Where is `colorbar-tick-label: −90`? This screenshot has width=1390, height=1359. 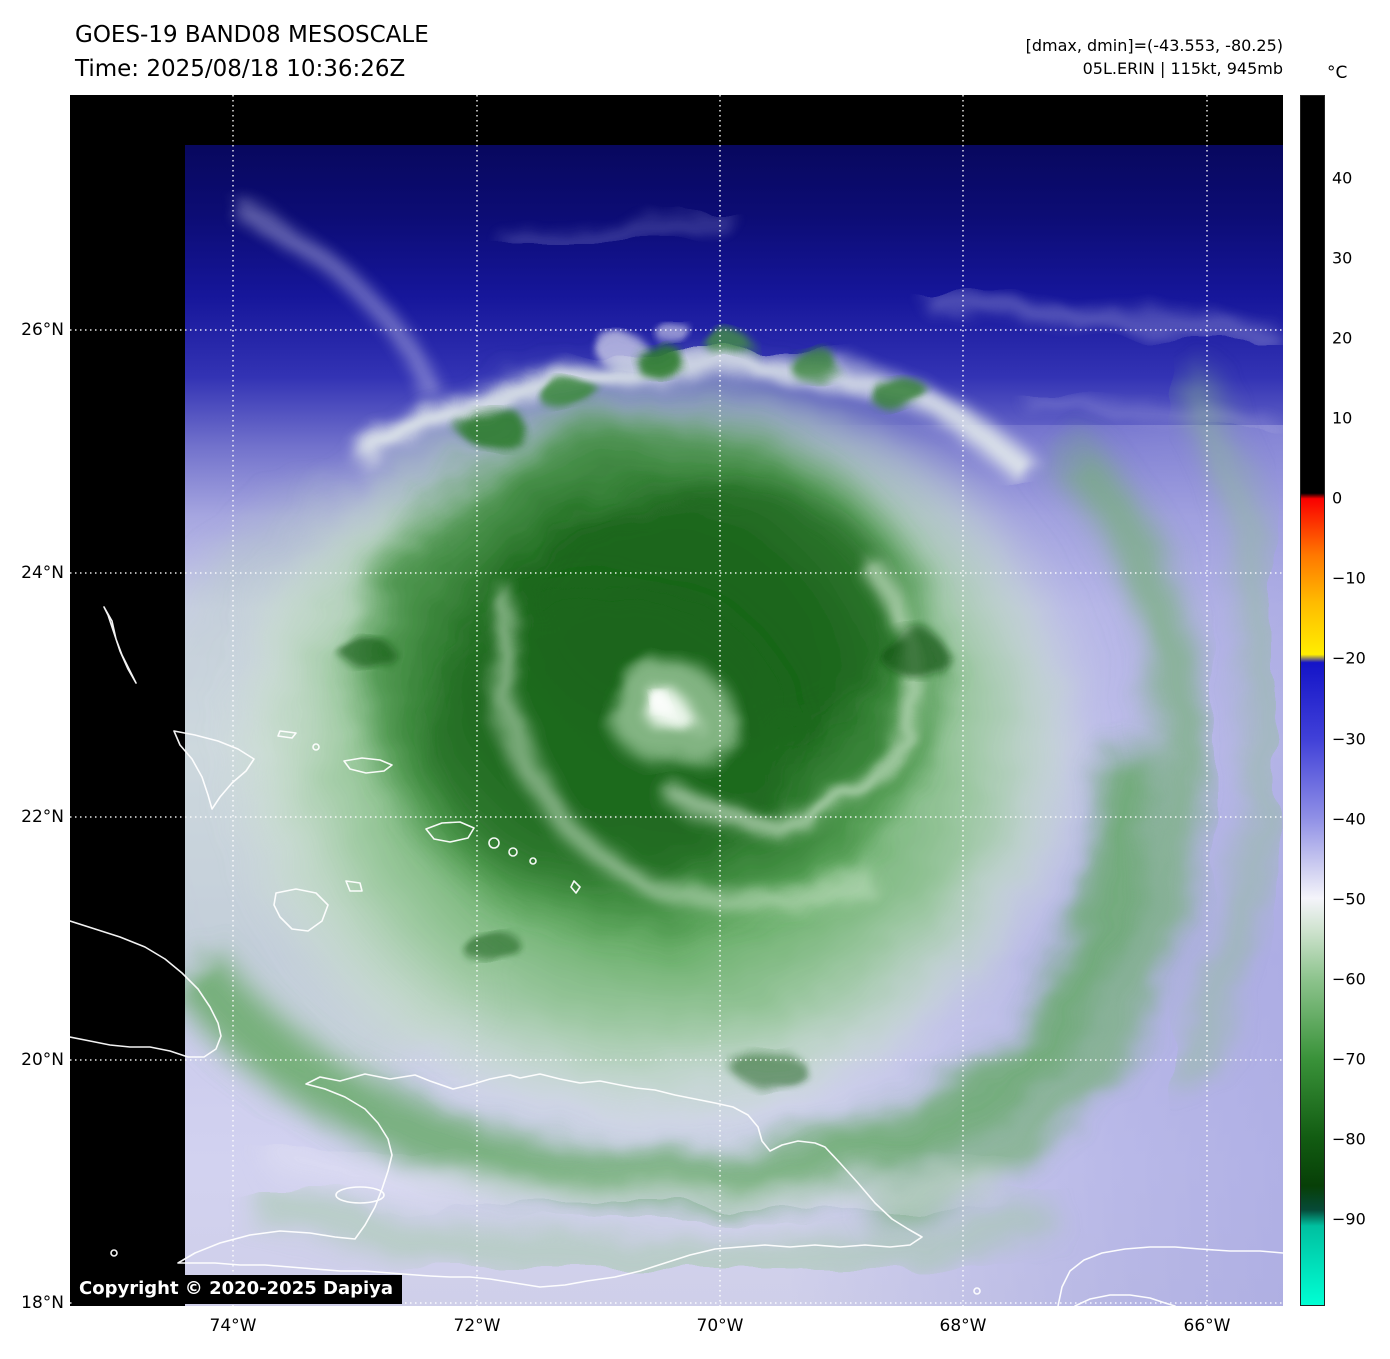
colorbar-tick-label: −90 is located at coordinates (1349, 1219).